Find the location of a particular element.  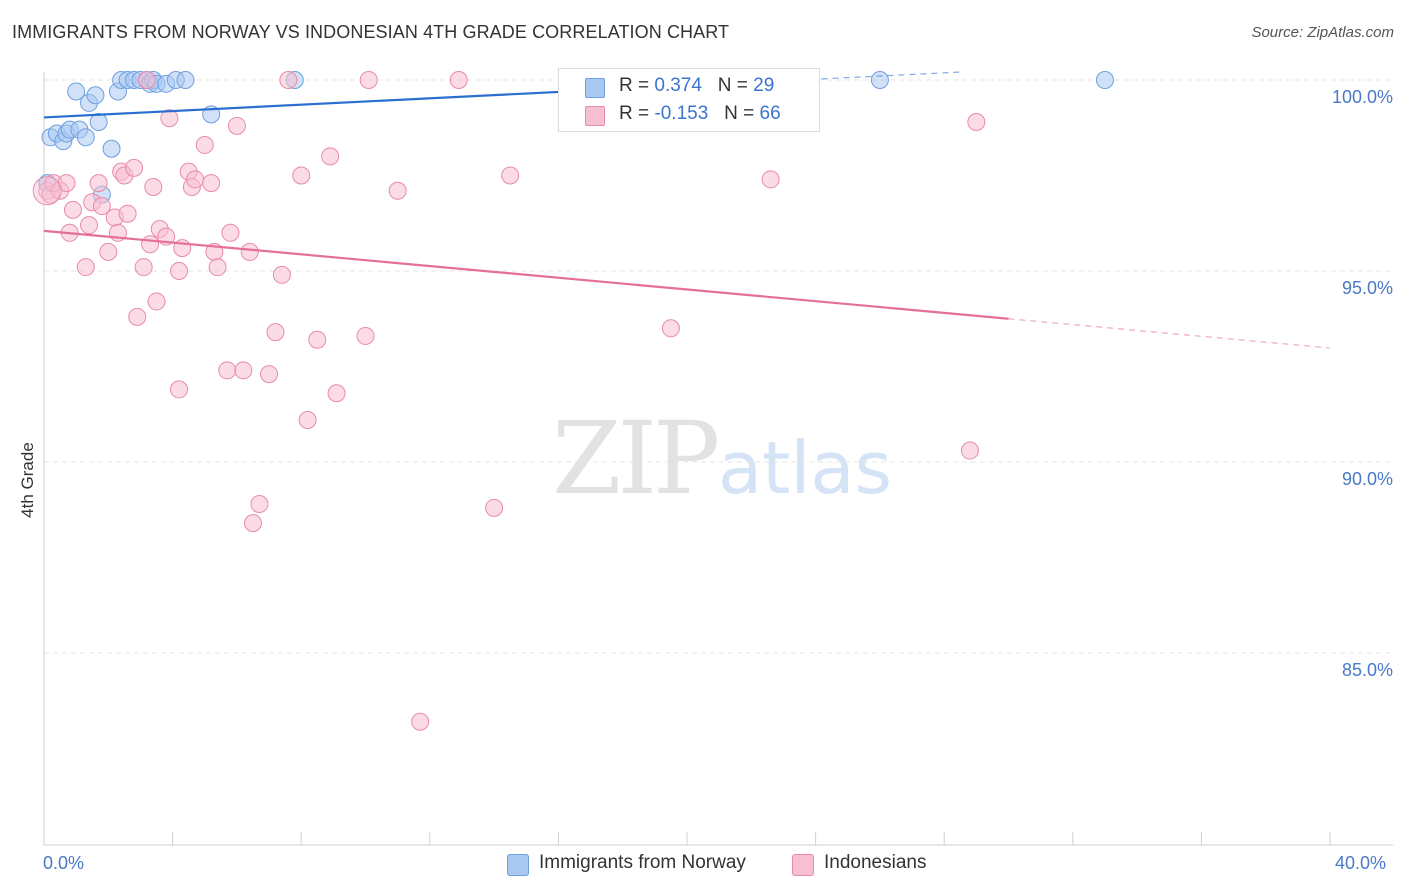

x-tick-label-max: 40.0% is located at coordinates (1361, 863).